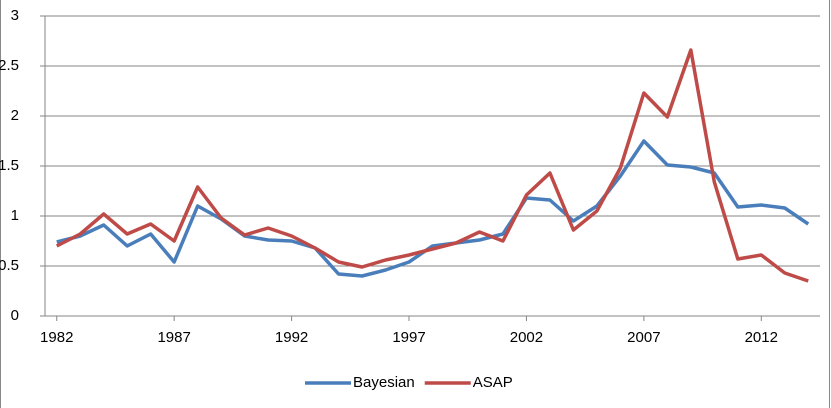  Describe the element at coordinates (9, 165) in the screenshot. I see `y-tick-label: 1.5` at that location.